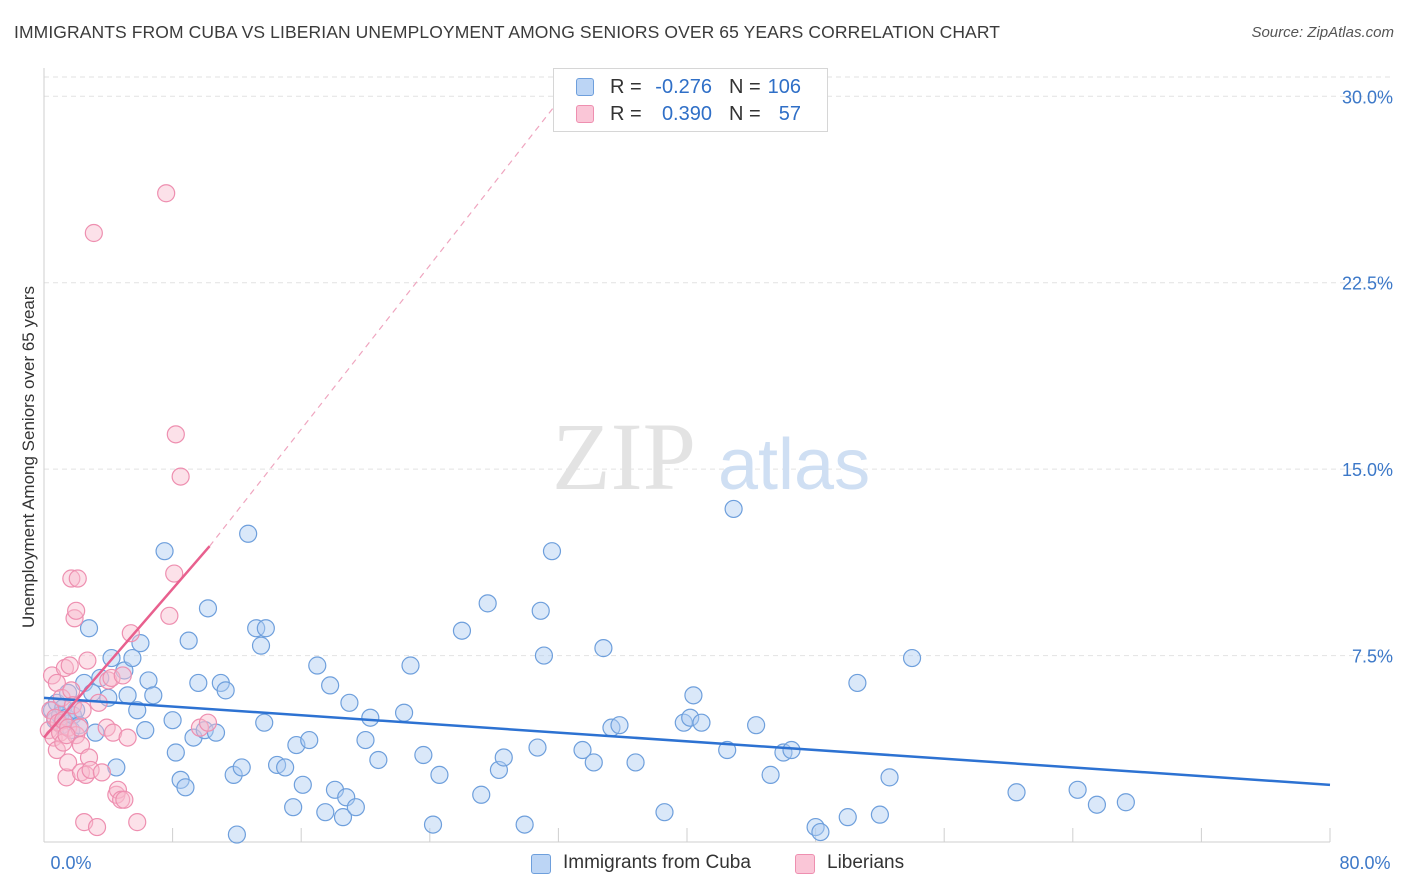 This screenshot has width=1406, height=892. What do you see at coordinates (690, 100) in the screenshot?
I see `correlation-legend: R = -0.276 N = 106 R = 0.390 N = 57` at bounding box center [690, 100].